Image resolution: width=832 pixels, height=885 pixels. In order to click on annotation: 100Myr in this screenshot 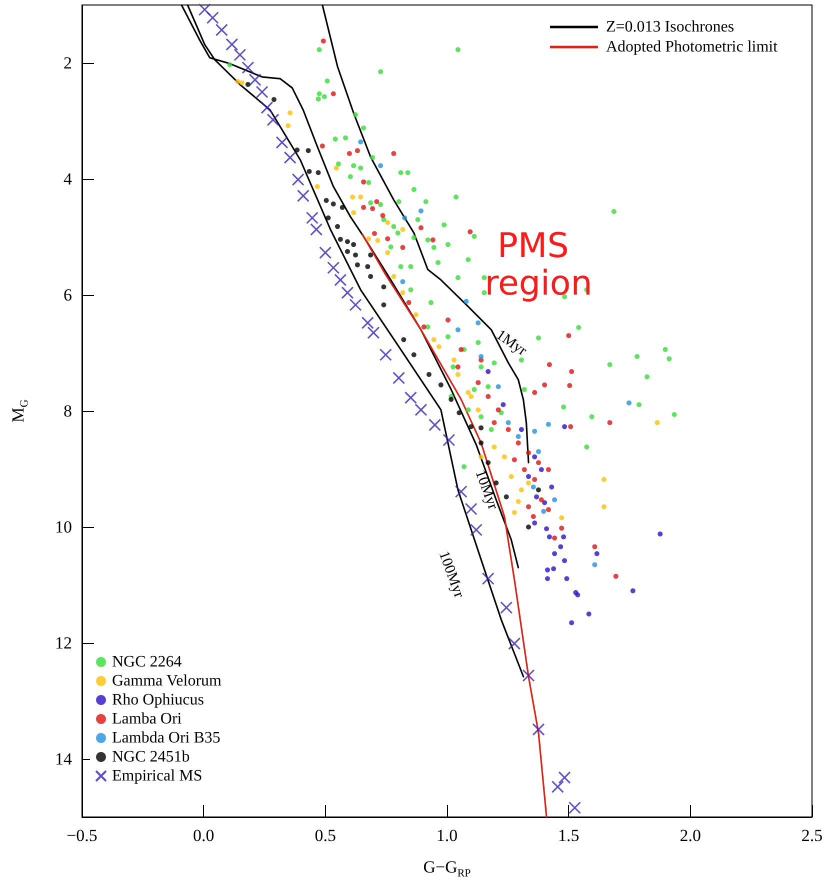, I will do `click(451, 574)`.